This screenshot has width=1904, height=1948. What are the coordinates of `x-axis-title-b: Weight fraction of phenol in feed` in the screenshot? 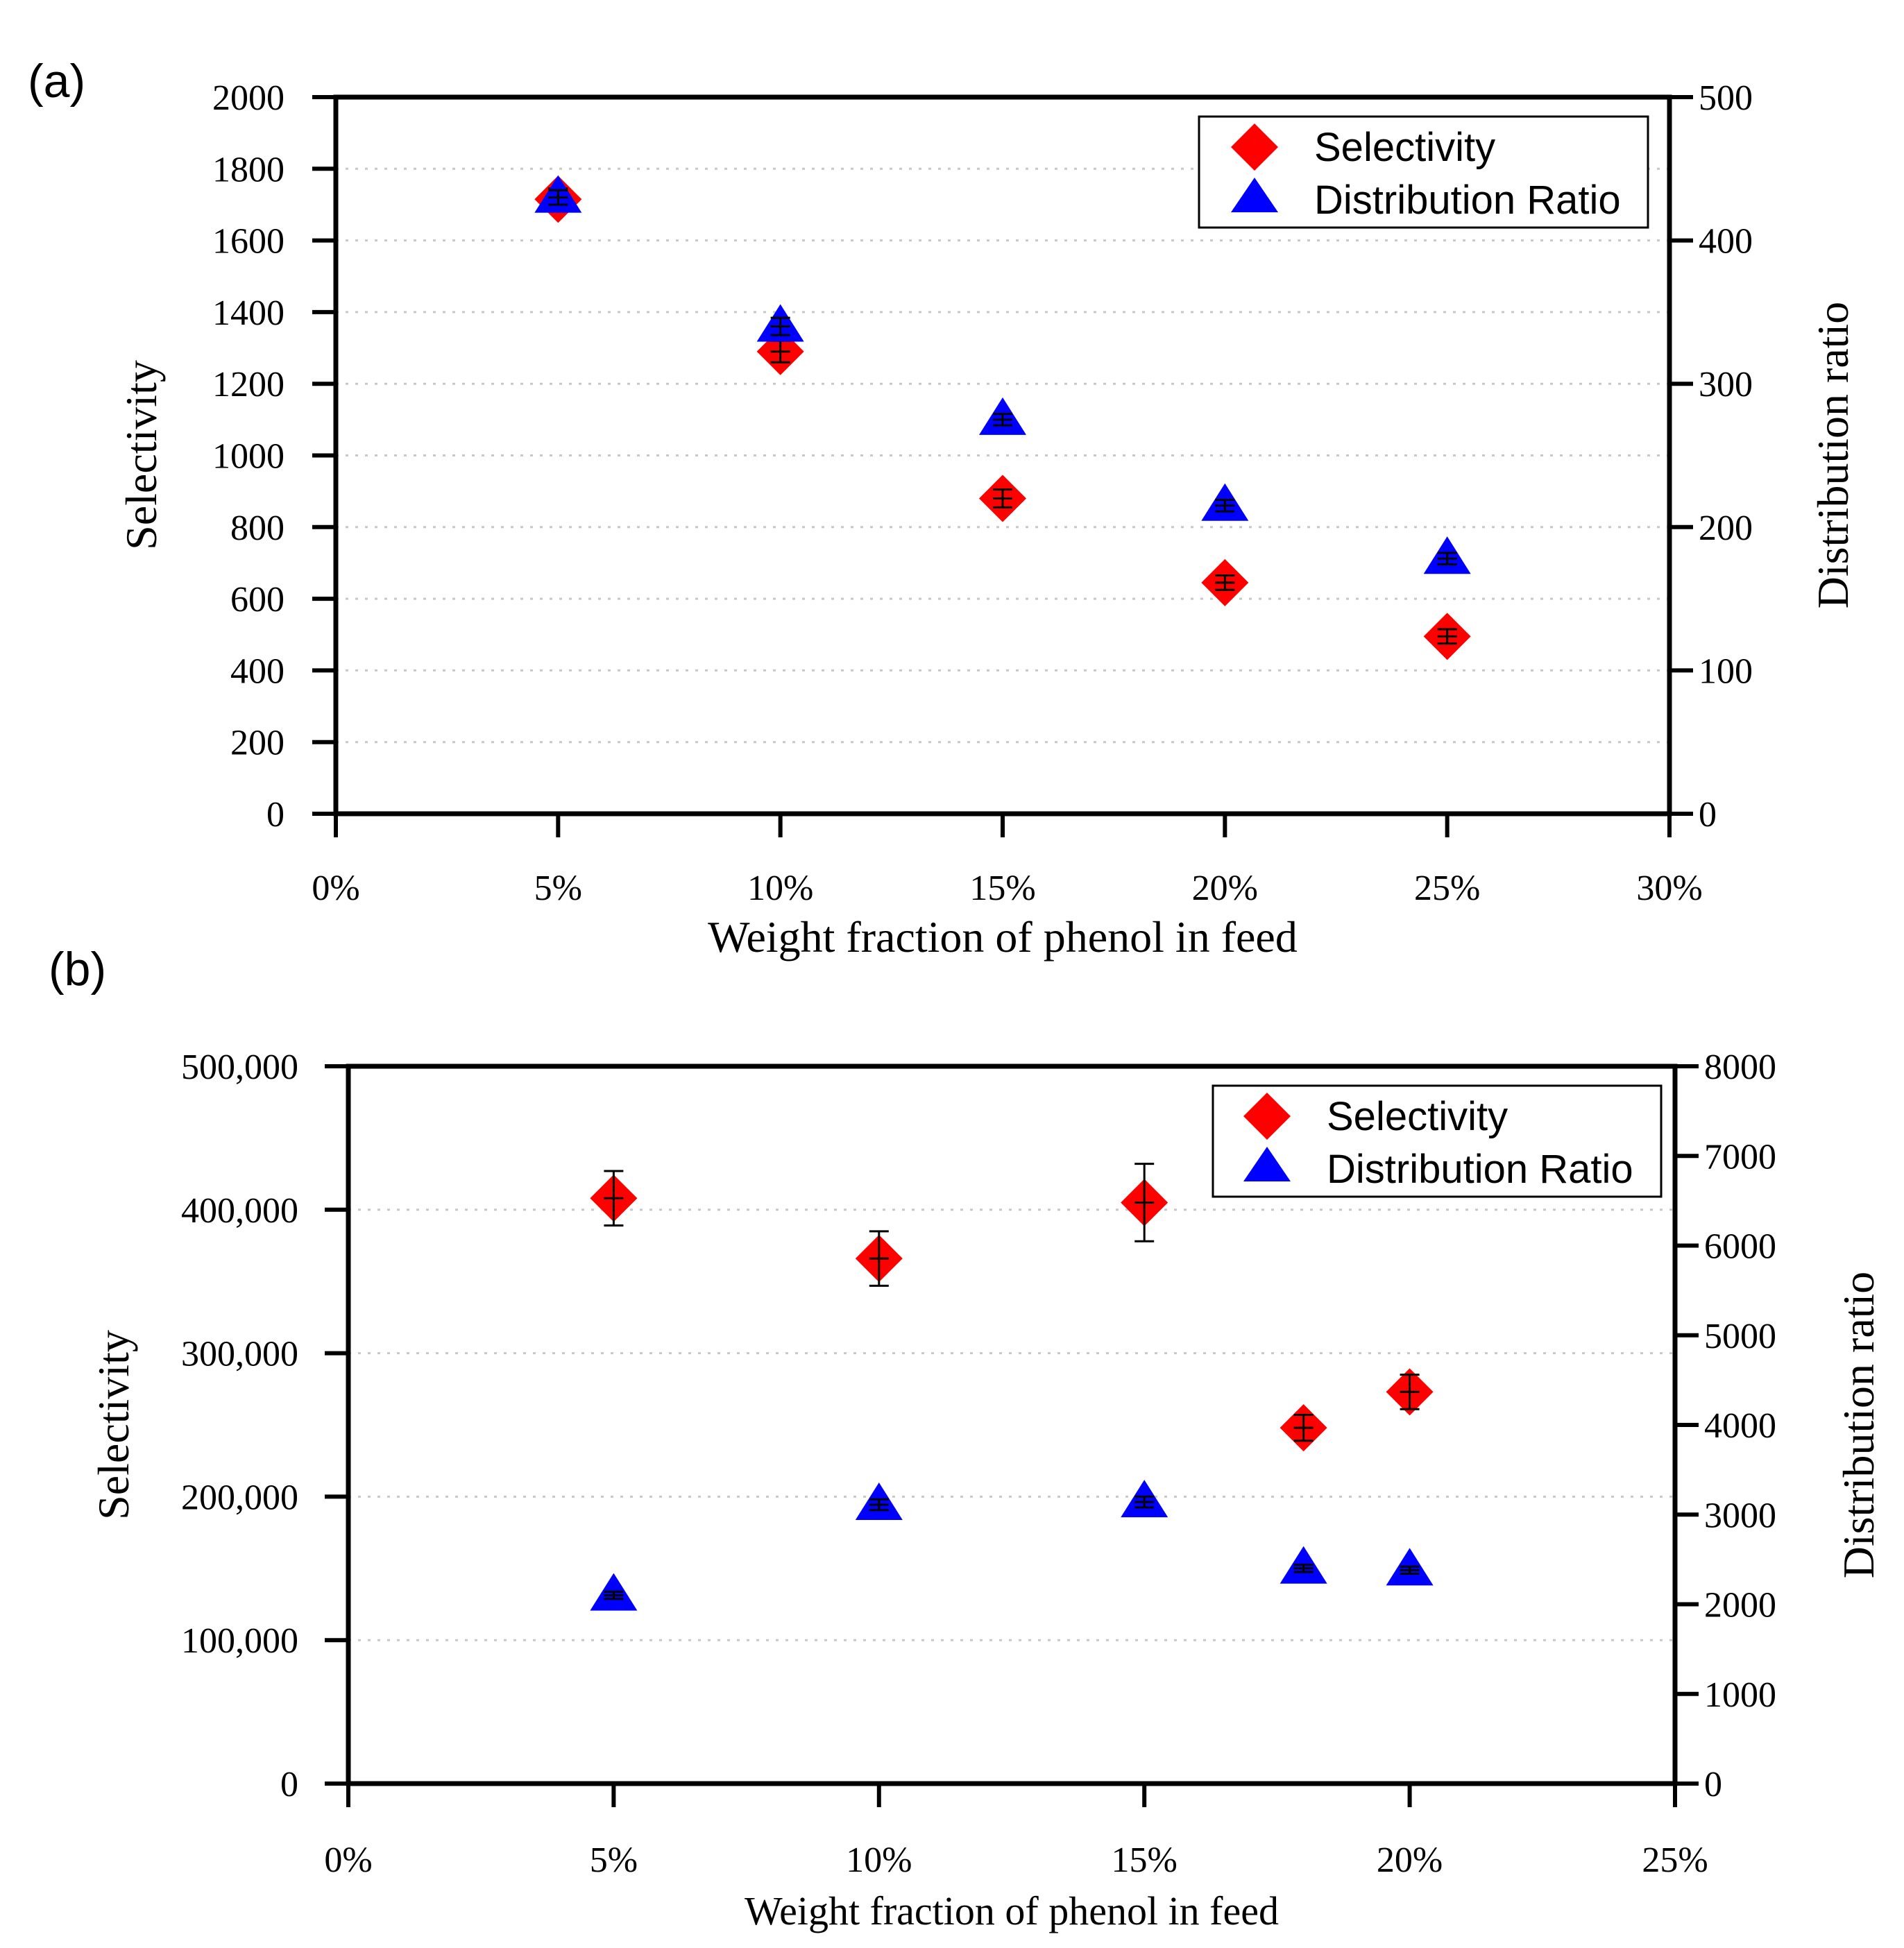 It's located at (1012, 1910).